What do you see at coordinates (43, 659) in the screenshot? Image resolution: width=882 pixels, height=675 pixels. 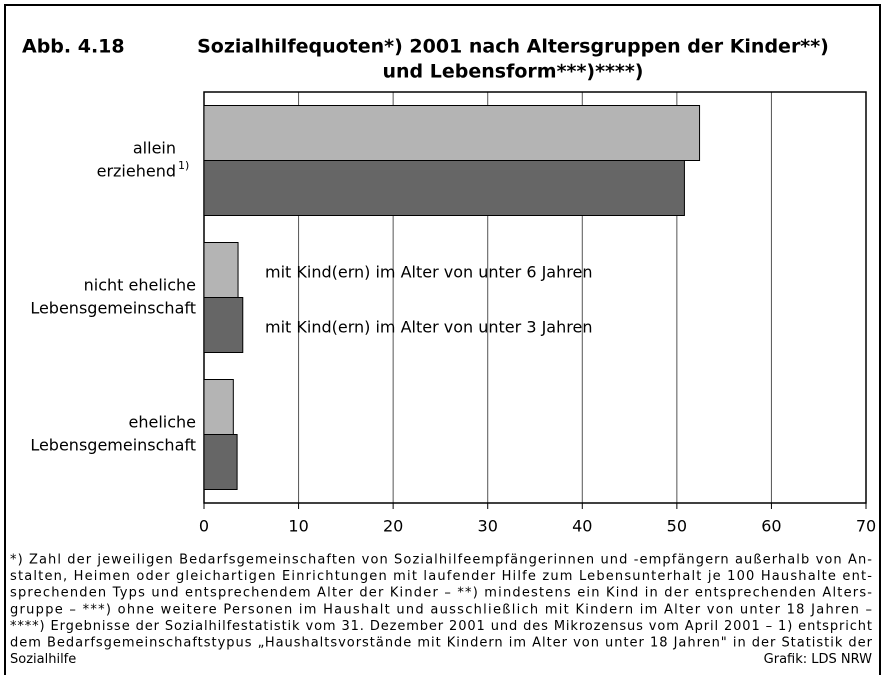 I see `footnote-line: Sozialhilfe` at bounding box center [43, 659].